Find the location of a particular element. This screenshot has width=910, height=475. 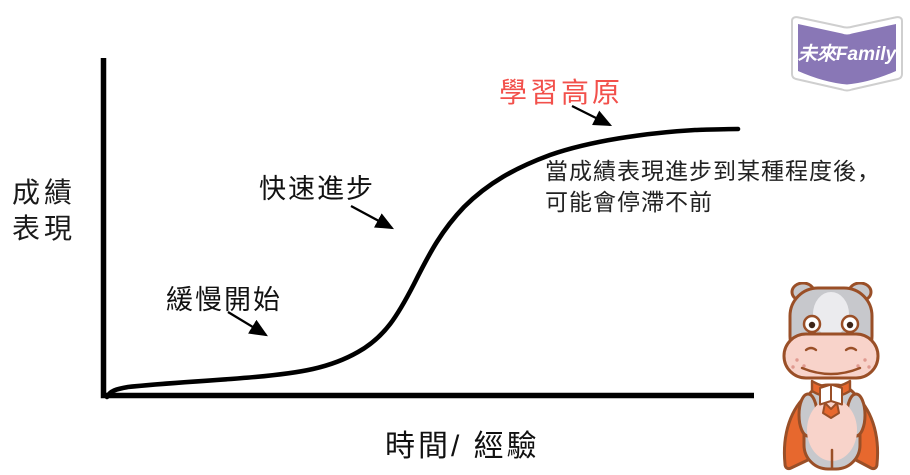

label-slow-start: 緩慢開始 is located at coordinates (224, 300).